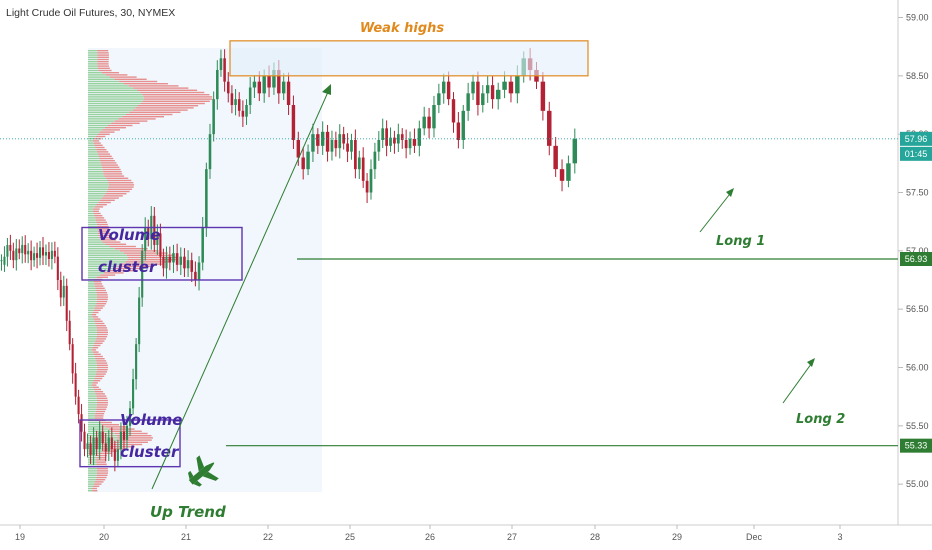 The width and height of the screenshot is (932, 550). I want to click on price-tick-label: 57.00, so click(917, 251).